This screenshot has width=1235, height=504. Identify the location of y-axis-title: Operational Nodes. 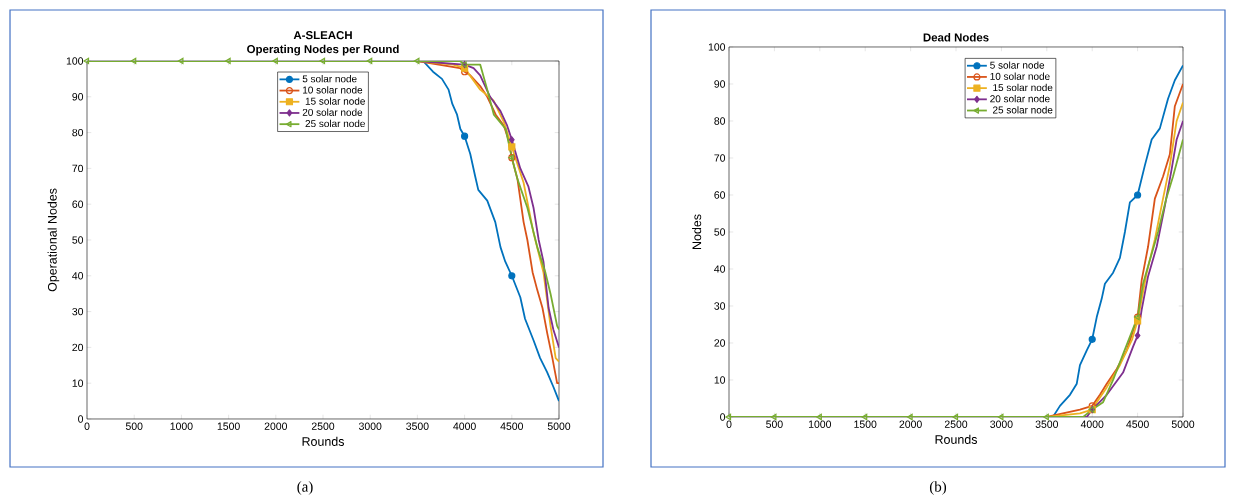
(53, 240).